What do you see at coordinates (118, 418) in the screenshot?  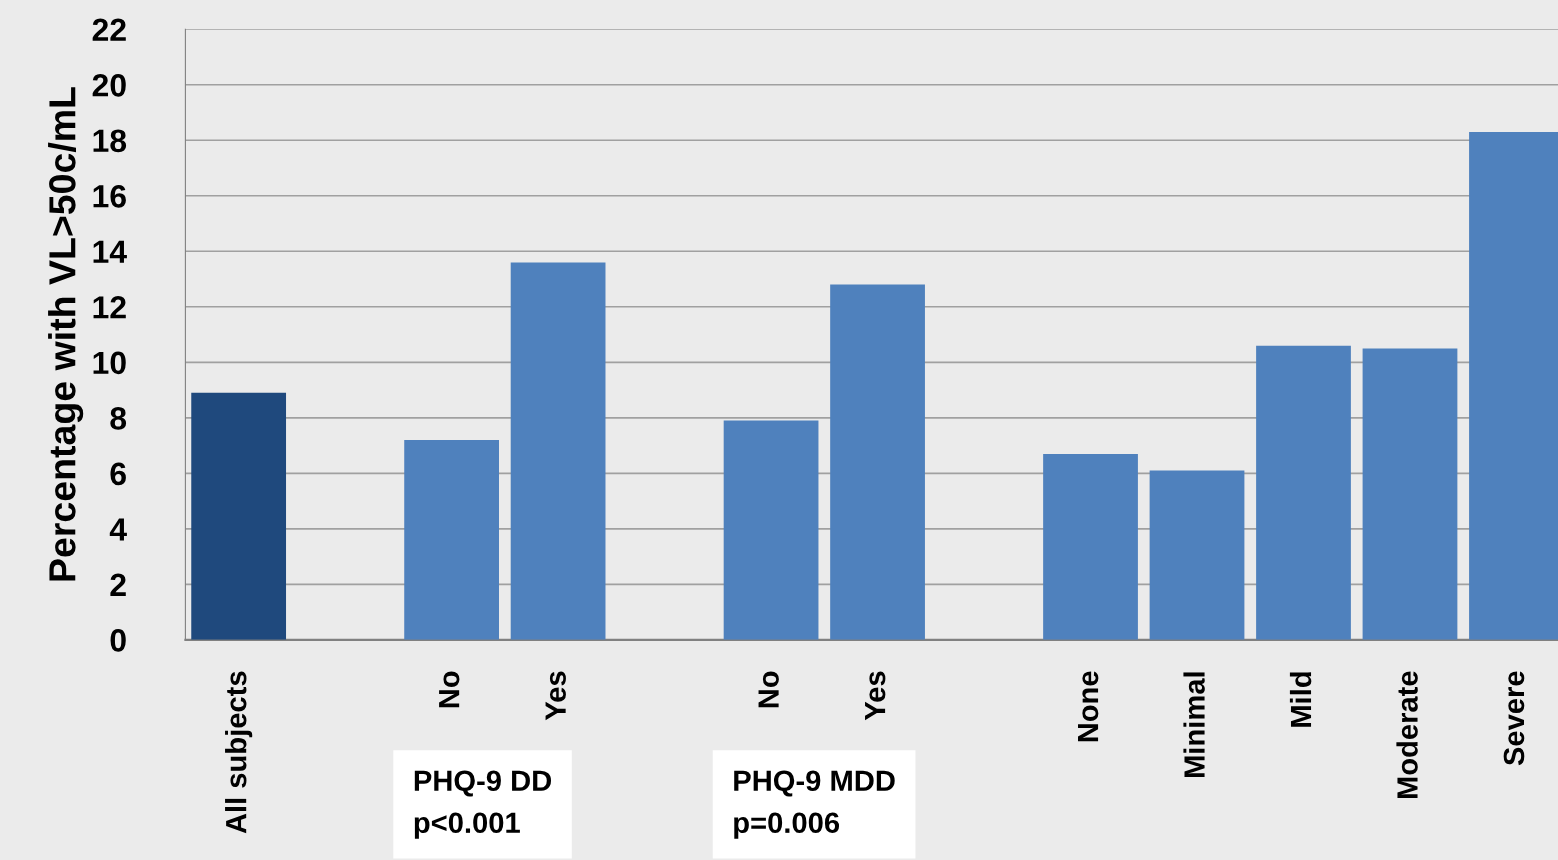 I see `y-tick-label: 8` at bounding box center [118, 418].